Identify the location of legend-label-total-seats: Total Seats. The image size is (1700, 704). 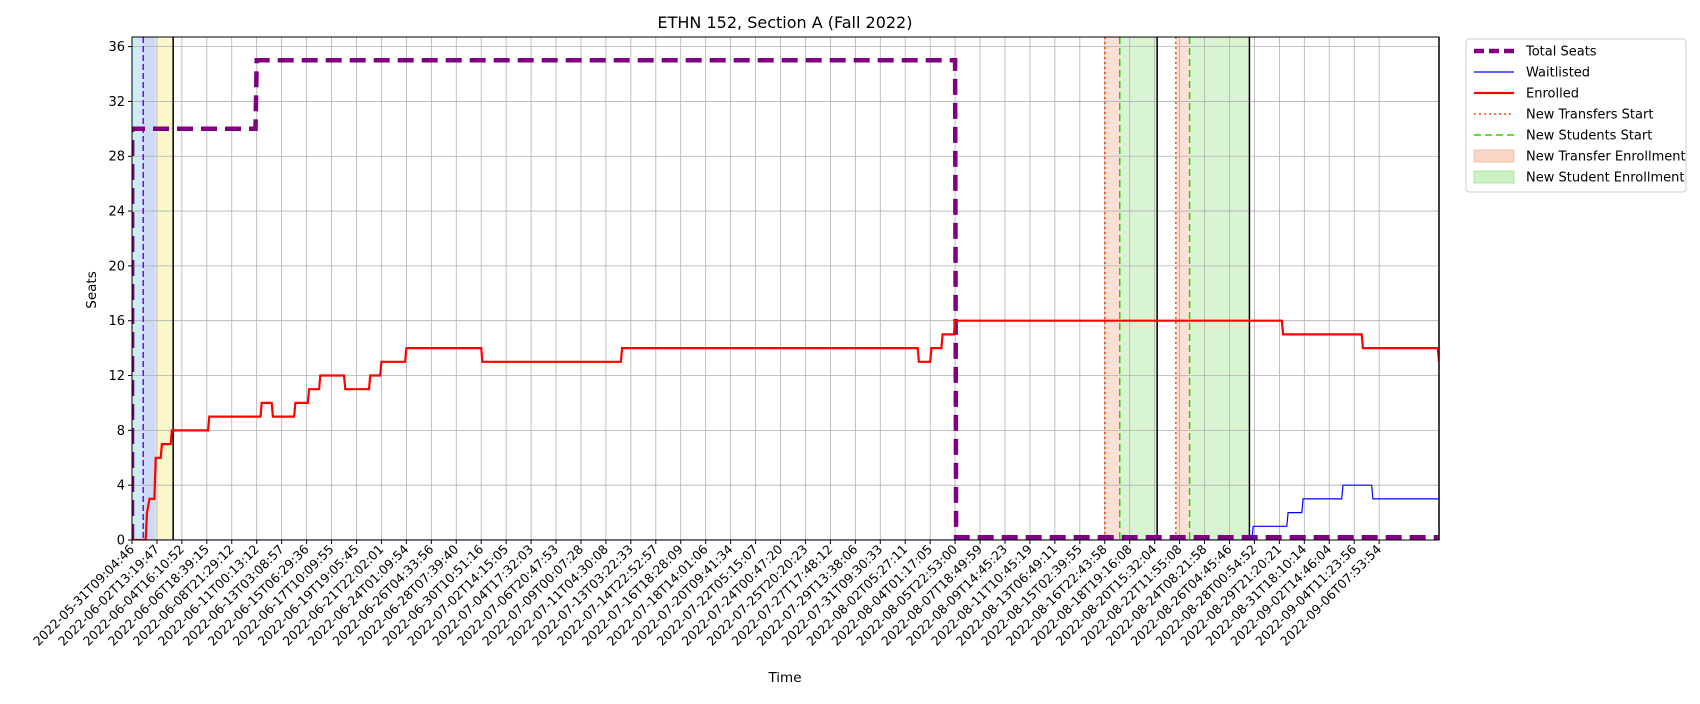
(1561, 52).